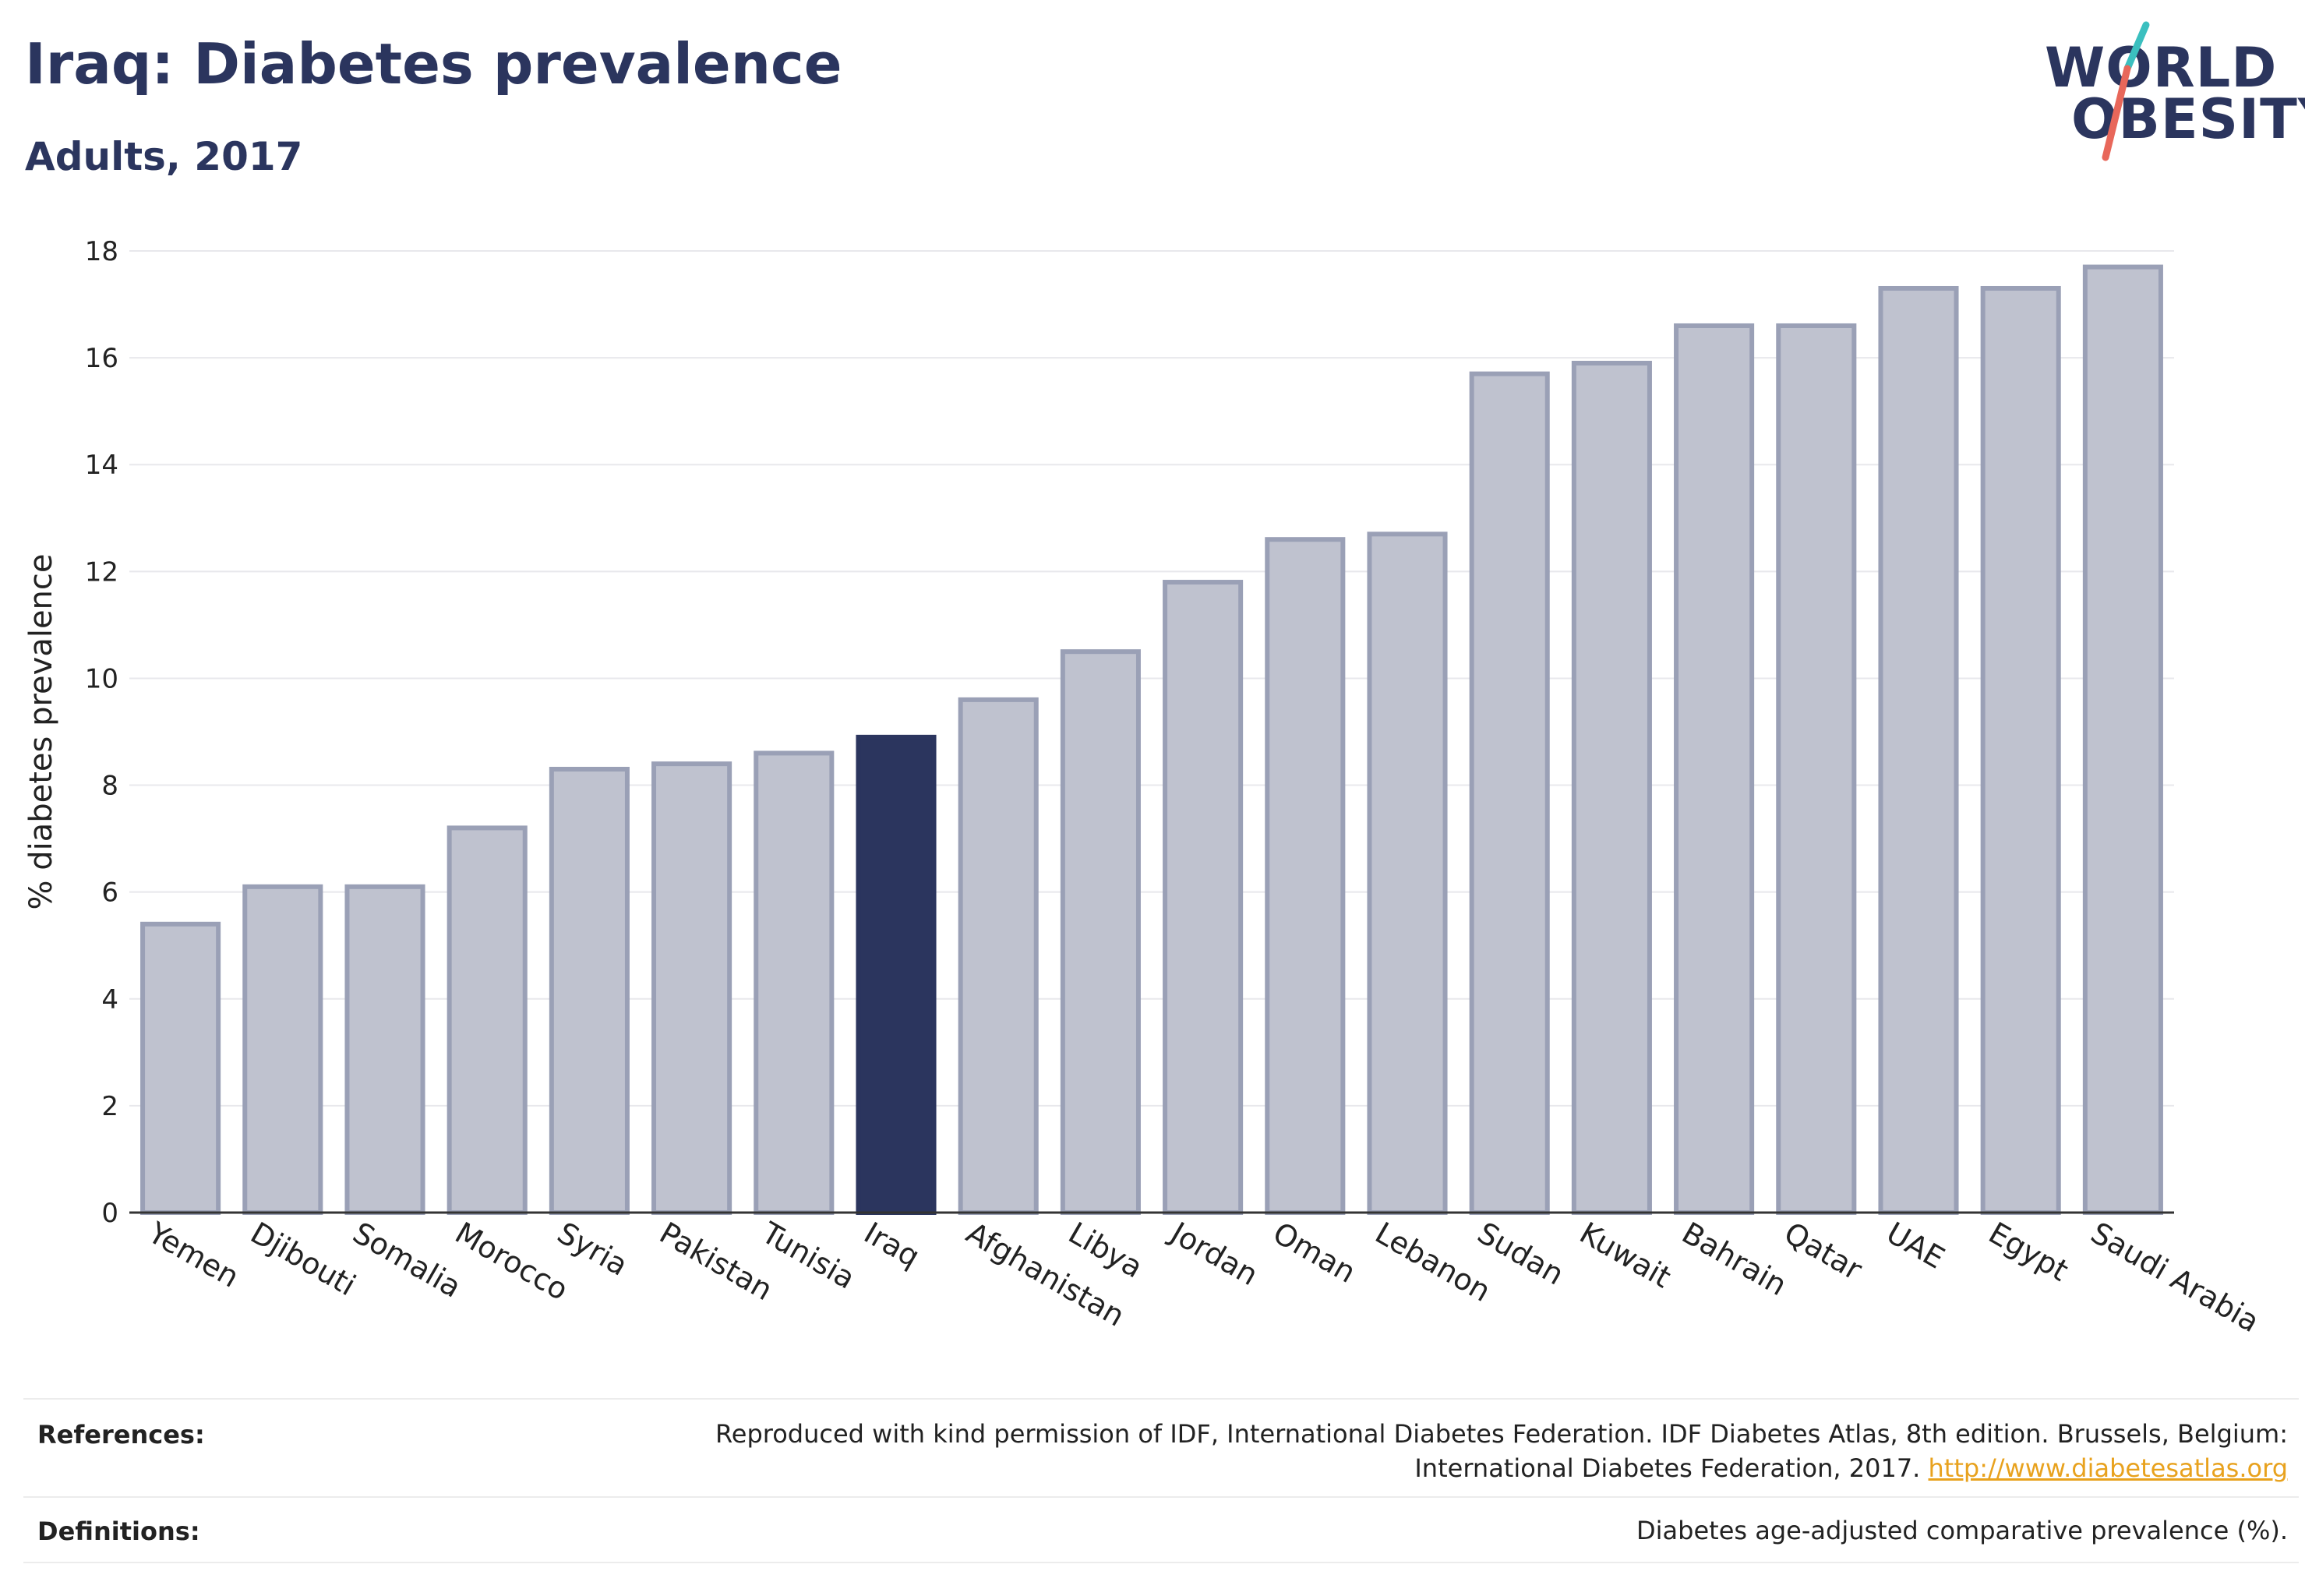 The height and width of the screenshot is (1596, 2305). Describe the element at coordinates (2108, 1468) in the screenshot. I see `references-link: http://www.diabetesatlas.org` at that location.